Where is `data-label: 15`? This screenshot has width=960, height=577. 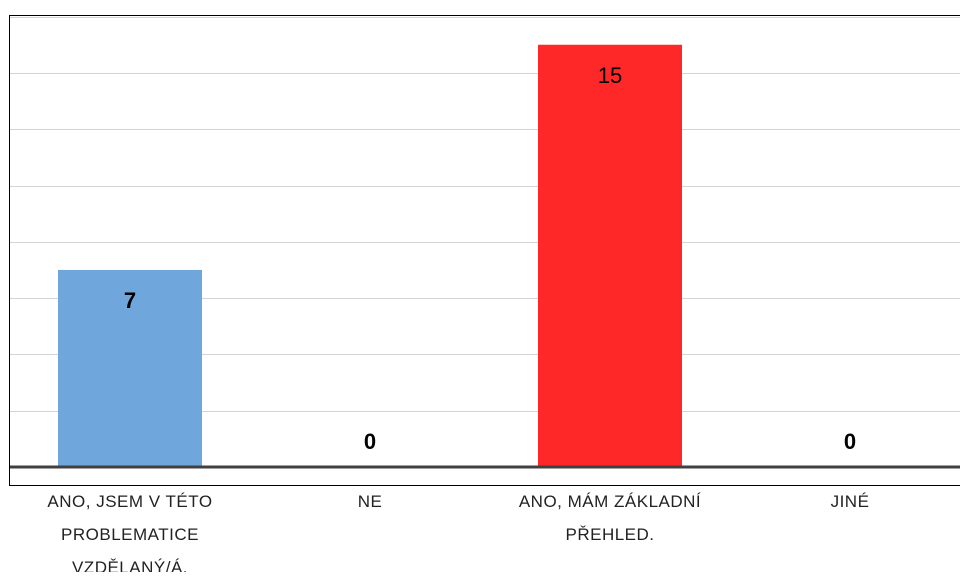
data-label: 15 is located at coordinates (610, 75).